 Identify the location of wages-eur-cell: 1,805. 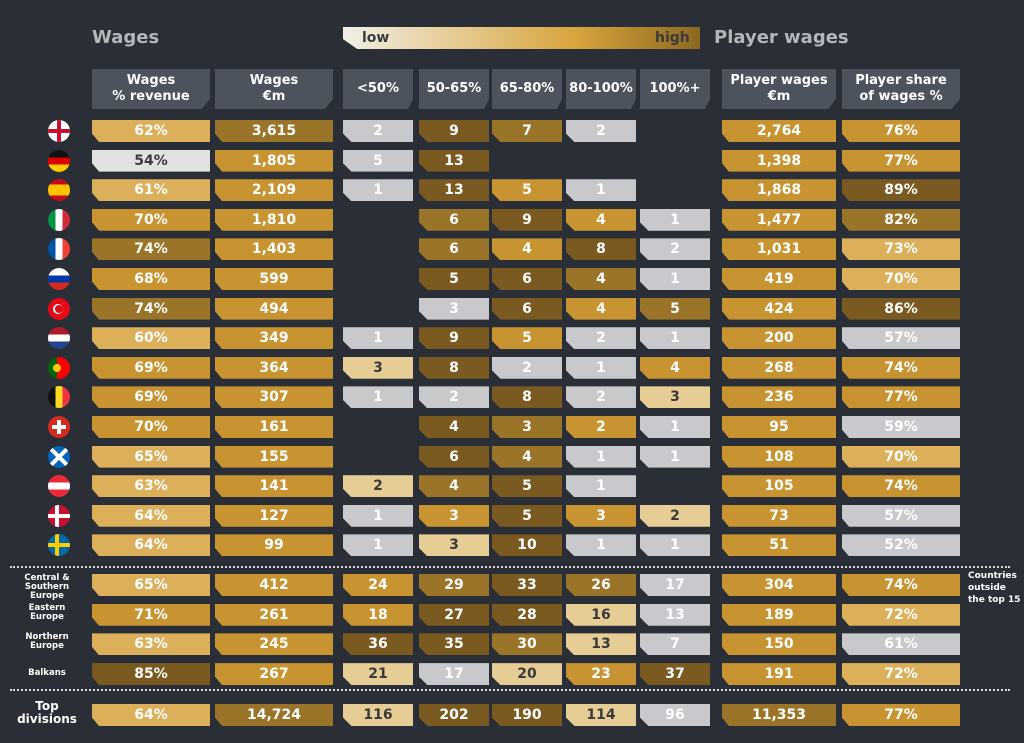
(274, 160).